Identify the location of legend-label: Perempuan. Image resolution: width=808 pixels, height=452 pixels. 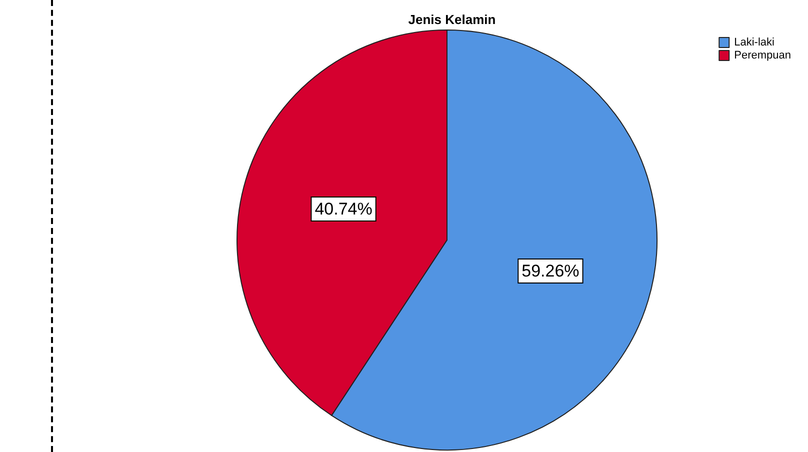
(763, 56).